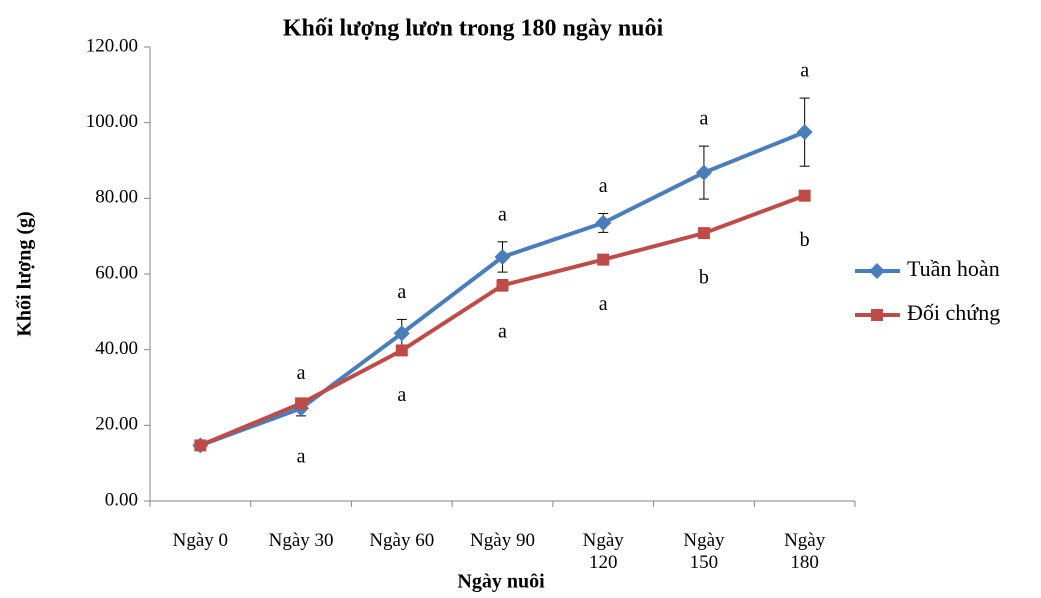  What do you see at coordinates (116, 348) in the screenshot?
I see `y-tick-label: 40.00` at bounding box center [116, 348].